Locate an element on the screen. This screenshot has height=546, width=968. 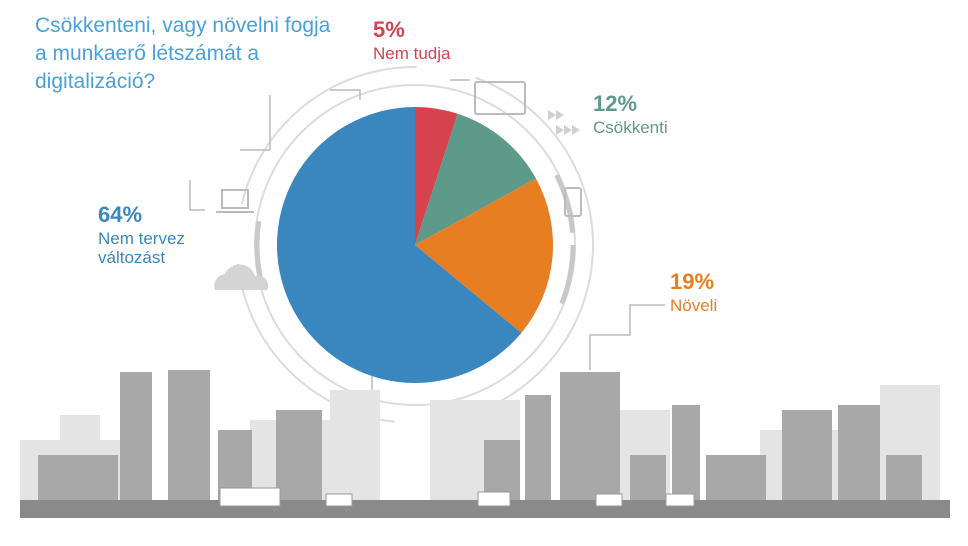
category-label: Nem tervez változást is located at coordinates (141, 248).